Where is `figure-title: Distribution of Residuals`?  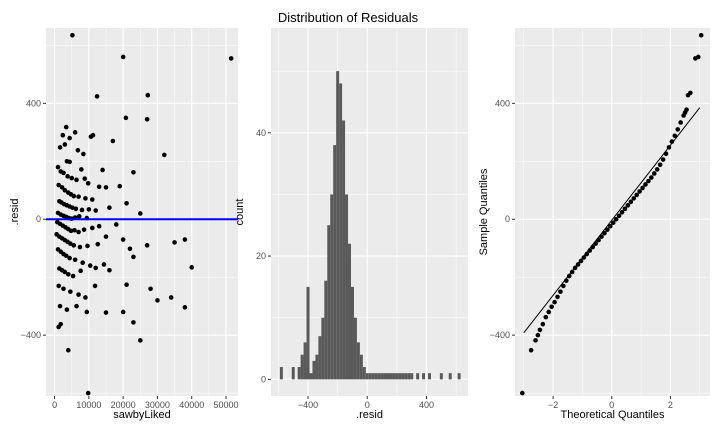 figure-title: Distribution of Residuals is located at coordinates (348, 17).